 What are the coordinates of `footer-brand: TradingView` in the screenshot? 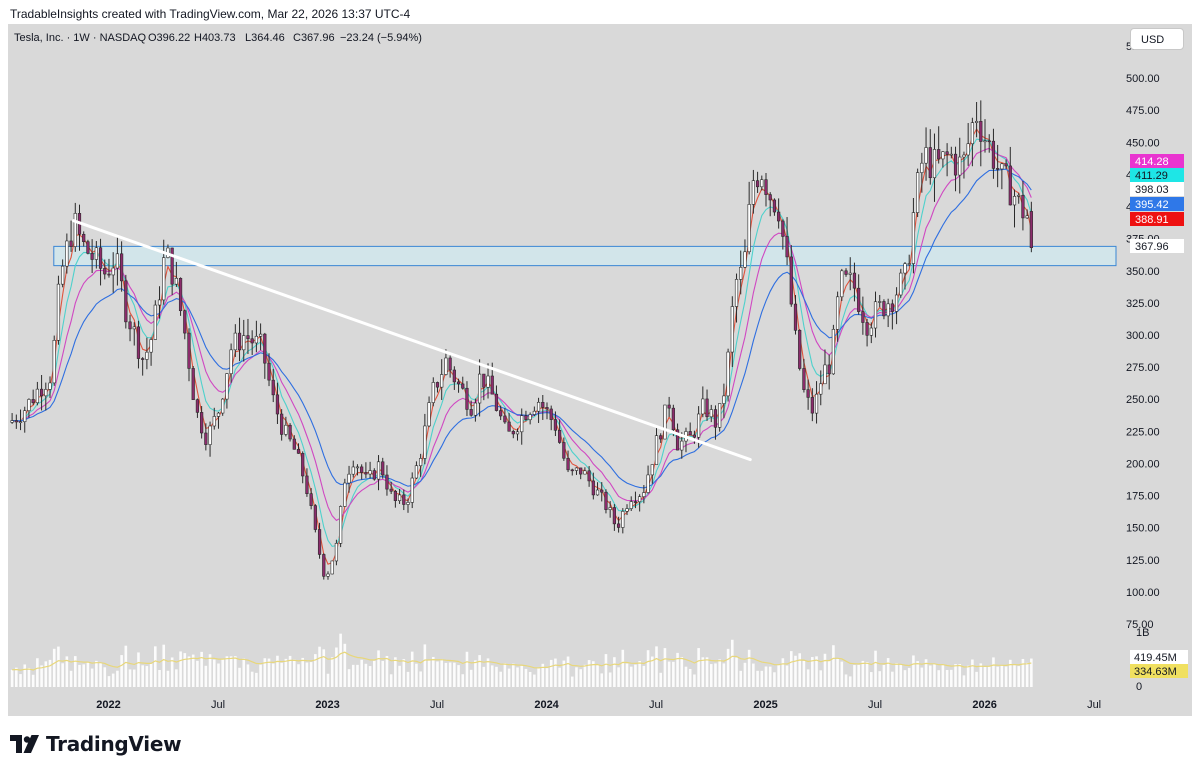 It's located at (96, 744).